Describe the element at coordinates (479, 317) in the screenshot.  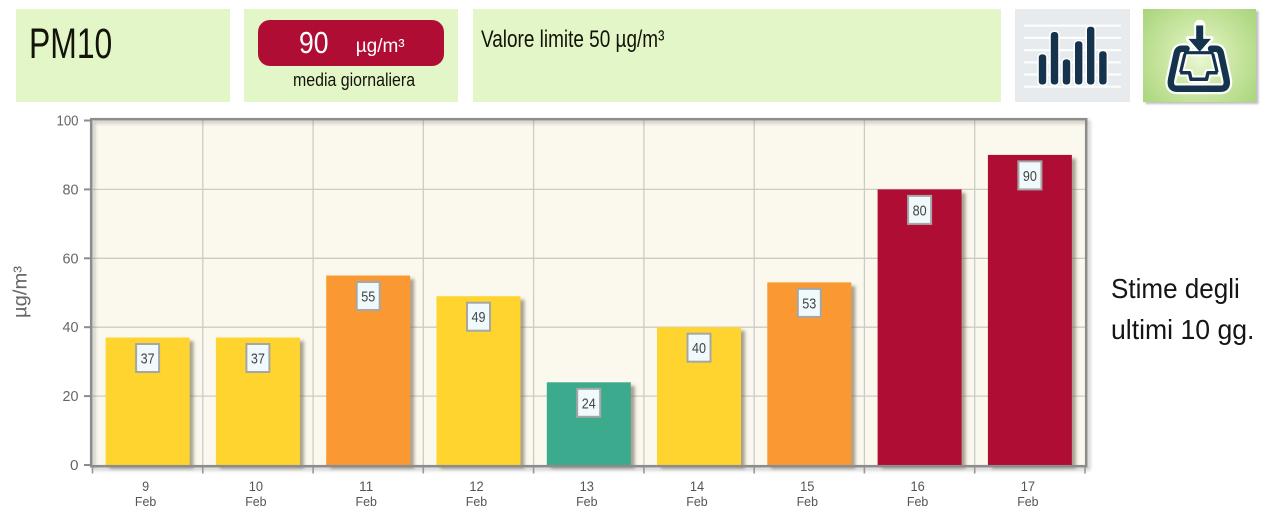
I see `svg-text: 49` at that location.